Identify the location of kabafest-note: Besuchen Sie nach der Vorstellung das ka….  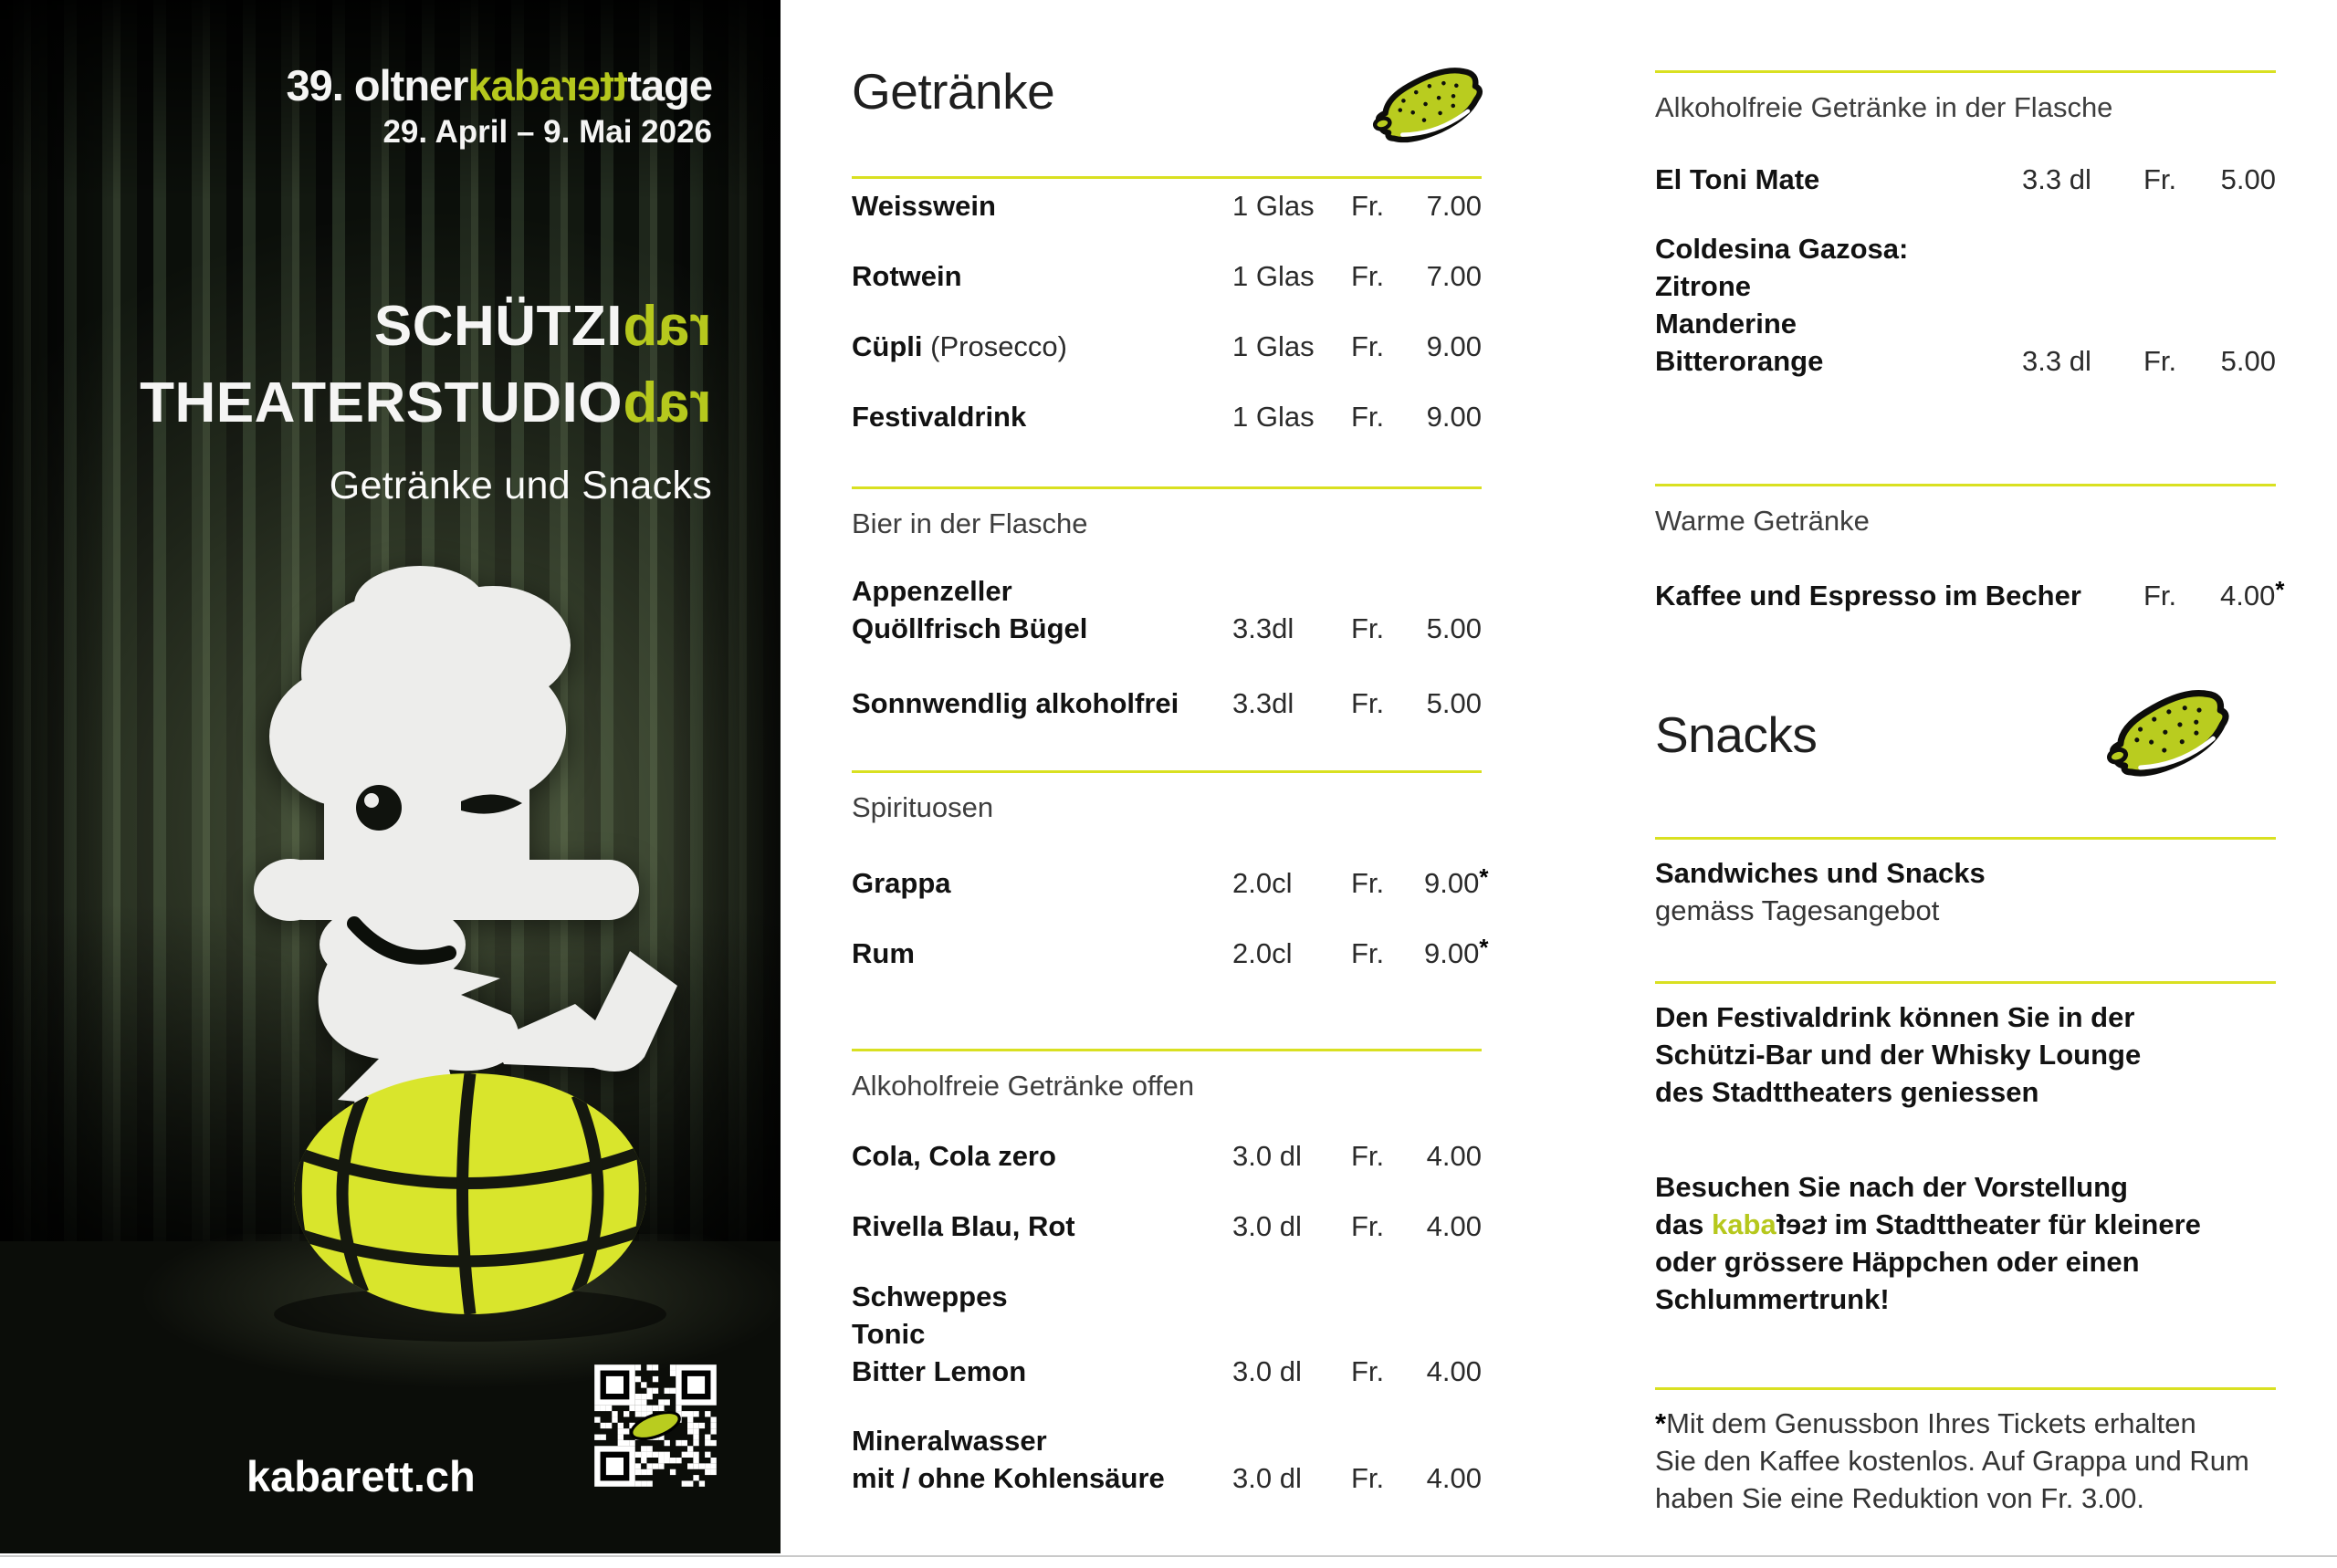
(1928, 1243).